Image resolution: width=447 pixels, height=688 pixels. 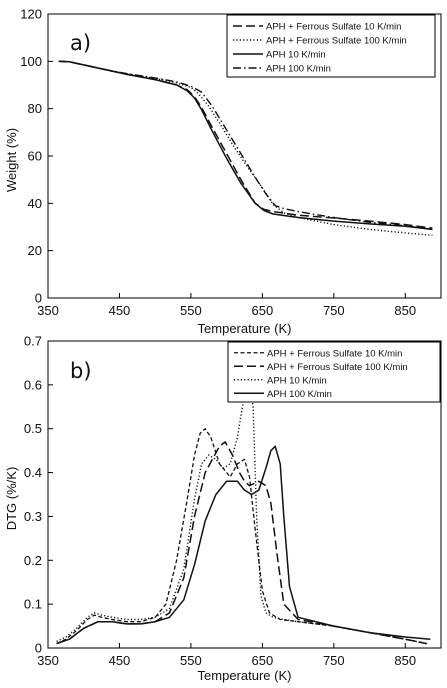 What do you see at coordinates (11, 499) in the screenshot?
I see `y-axis-label: DTG (%/K)` at bounding box center [11, 499].